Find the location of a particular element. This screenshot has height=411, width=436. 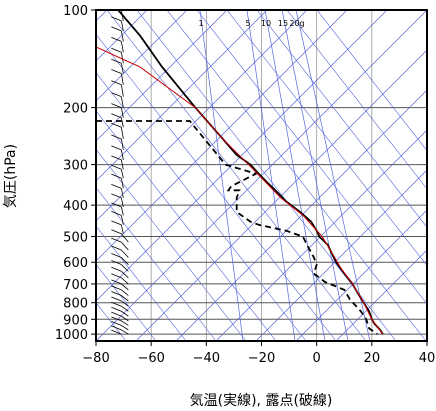

x-tick-label: 0 is located at coordinates (317, 358).